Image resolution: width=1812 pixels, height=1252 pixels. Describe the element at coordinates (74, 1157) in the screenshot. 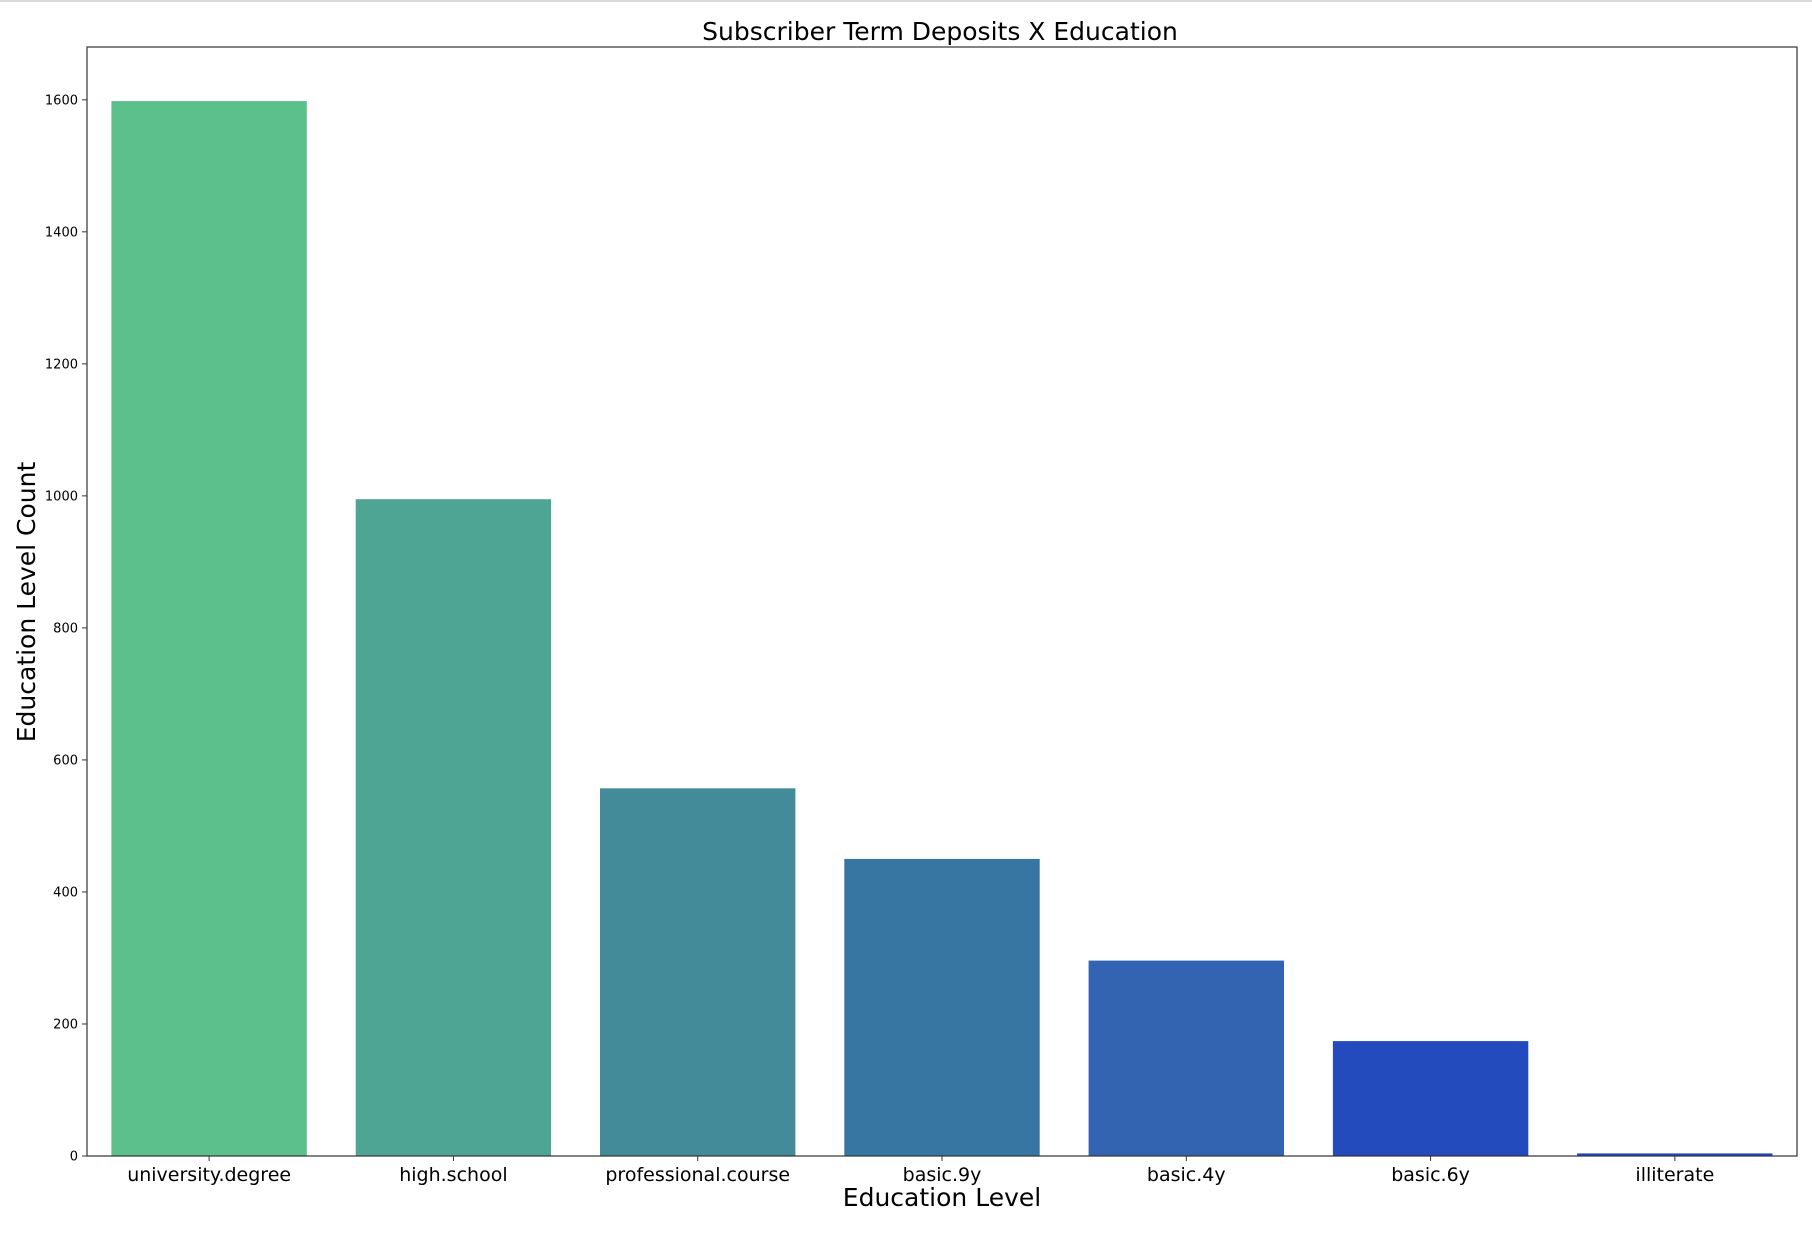

I see `y-tick-label: 0` at that location.